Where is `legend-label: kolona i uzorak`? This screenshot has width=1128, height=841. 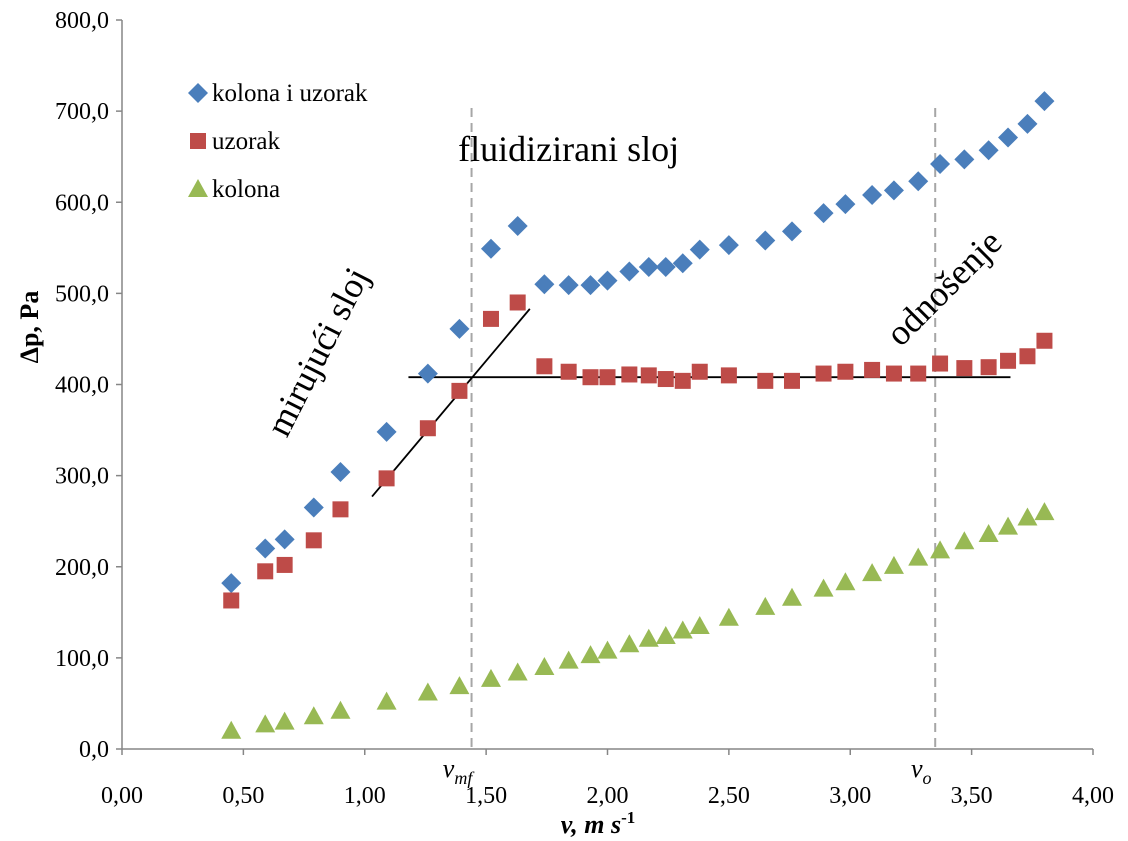
legend-label: kolona i uzorak is located at coordinates (290, 93).